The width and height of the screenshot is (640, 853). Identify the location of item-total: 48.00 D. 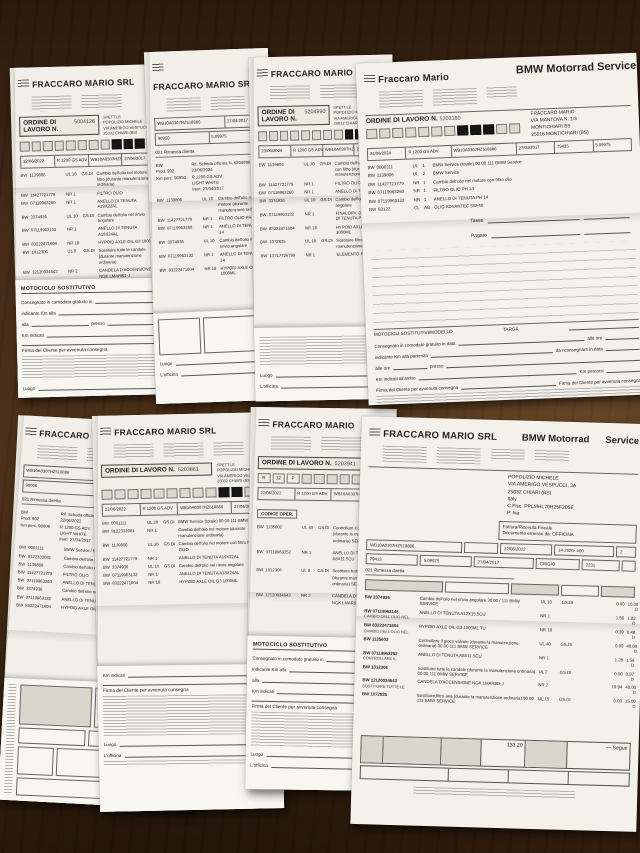
(631, 690).